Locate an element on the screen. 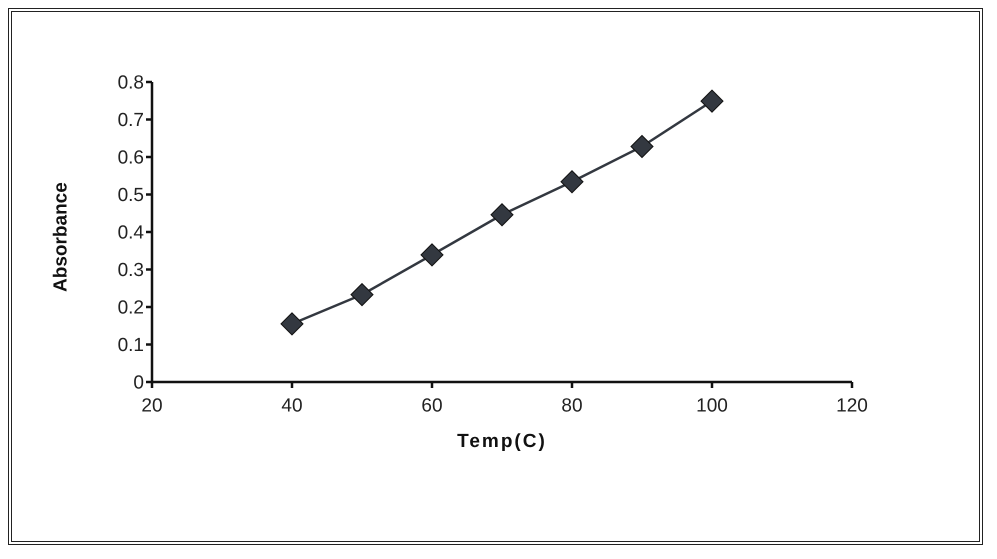 This screenshot has width=997, height=559. y-tick-label: 0 is located at coordinates (138, 383).